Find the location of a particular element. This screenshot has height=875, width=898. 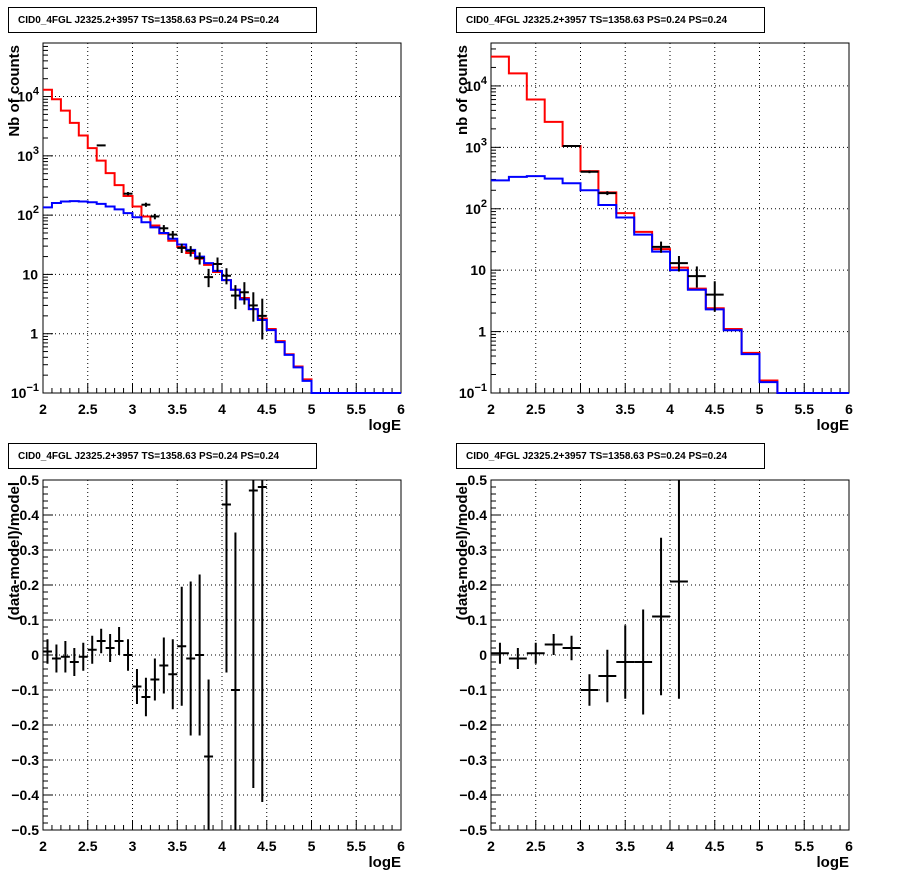

panel-2-x-tick-label: 3 is located at coordinates (581, 409).